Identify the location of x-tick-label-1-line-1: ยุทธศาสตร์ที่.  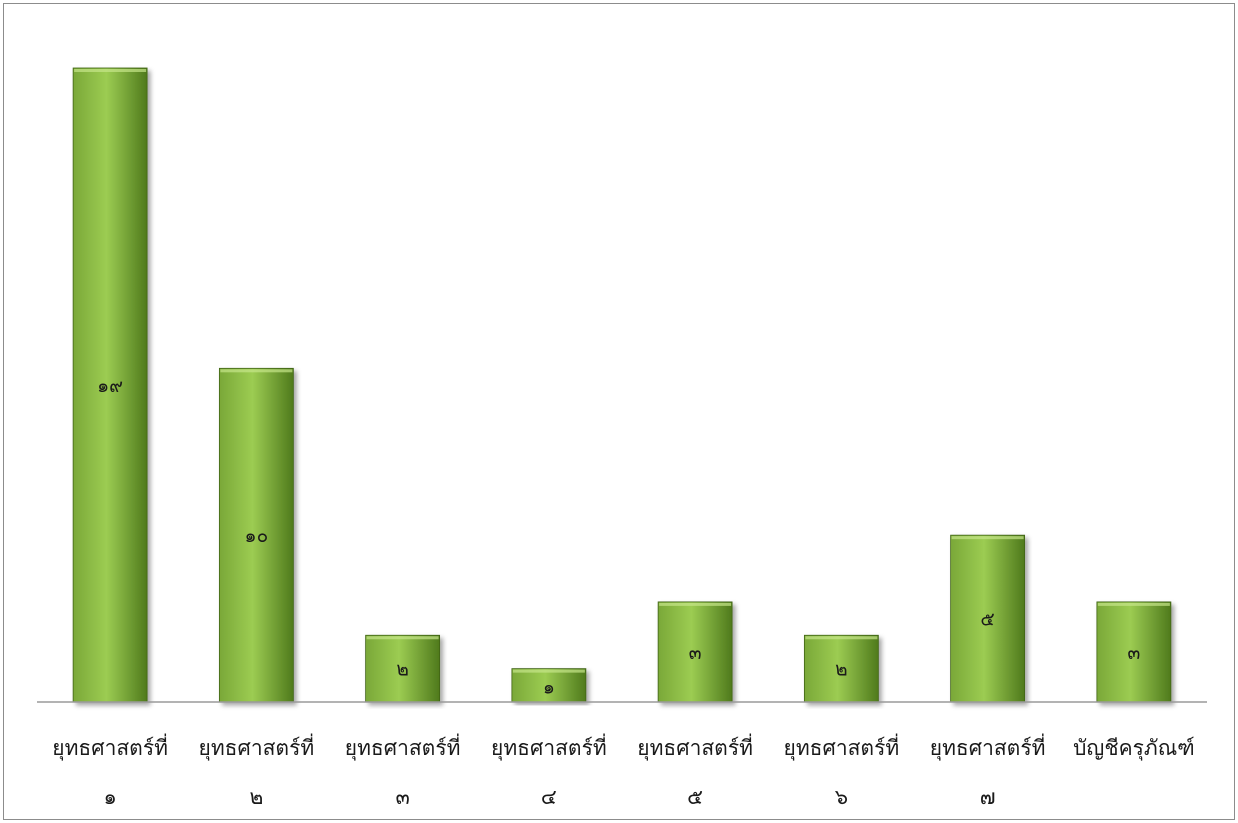
(110, 747).